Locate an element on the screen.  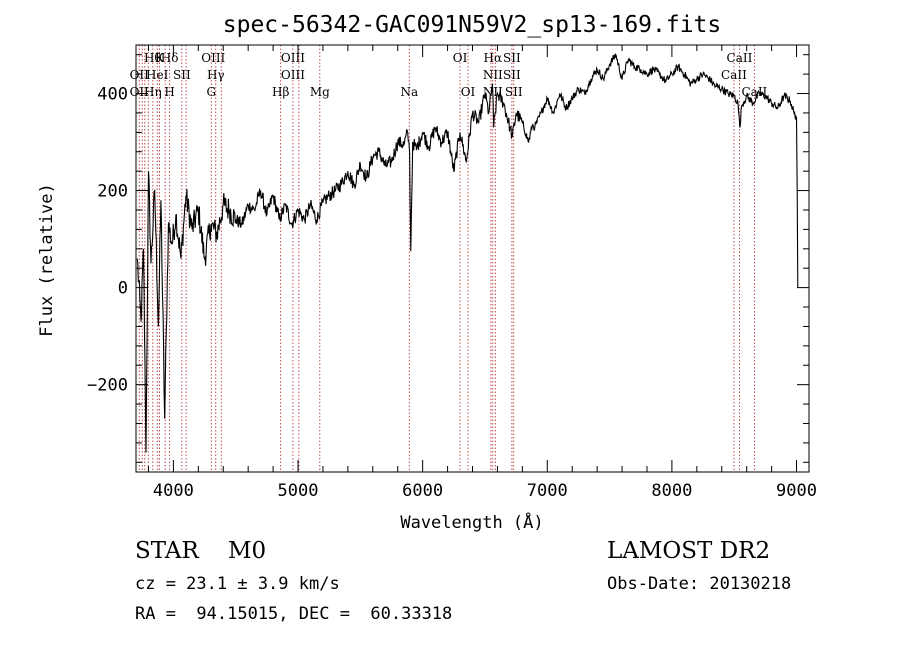
line-label: Hδ is located at coordinates (170, 58).